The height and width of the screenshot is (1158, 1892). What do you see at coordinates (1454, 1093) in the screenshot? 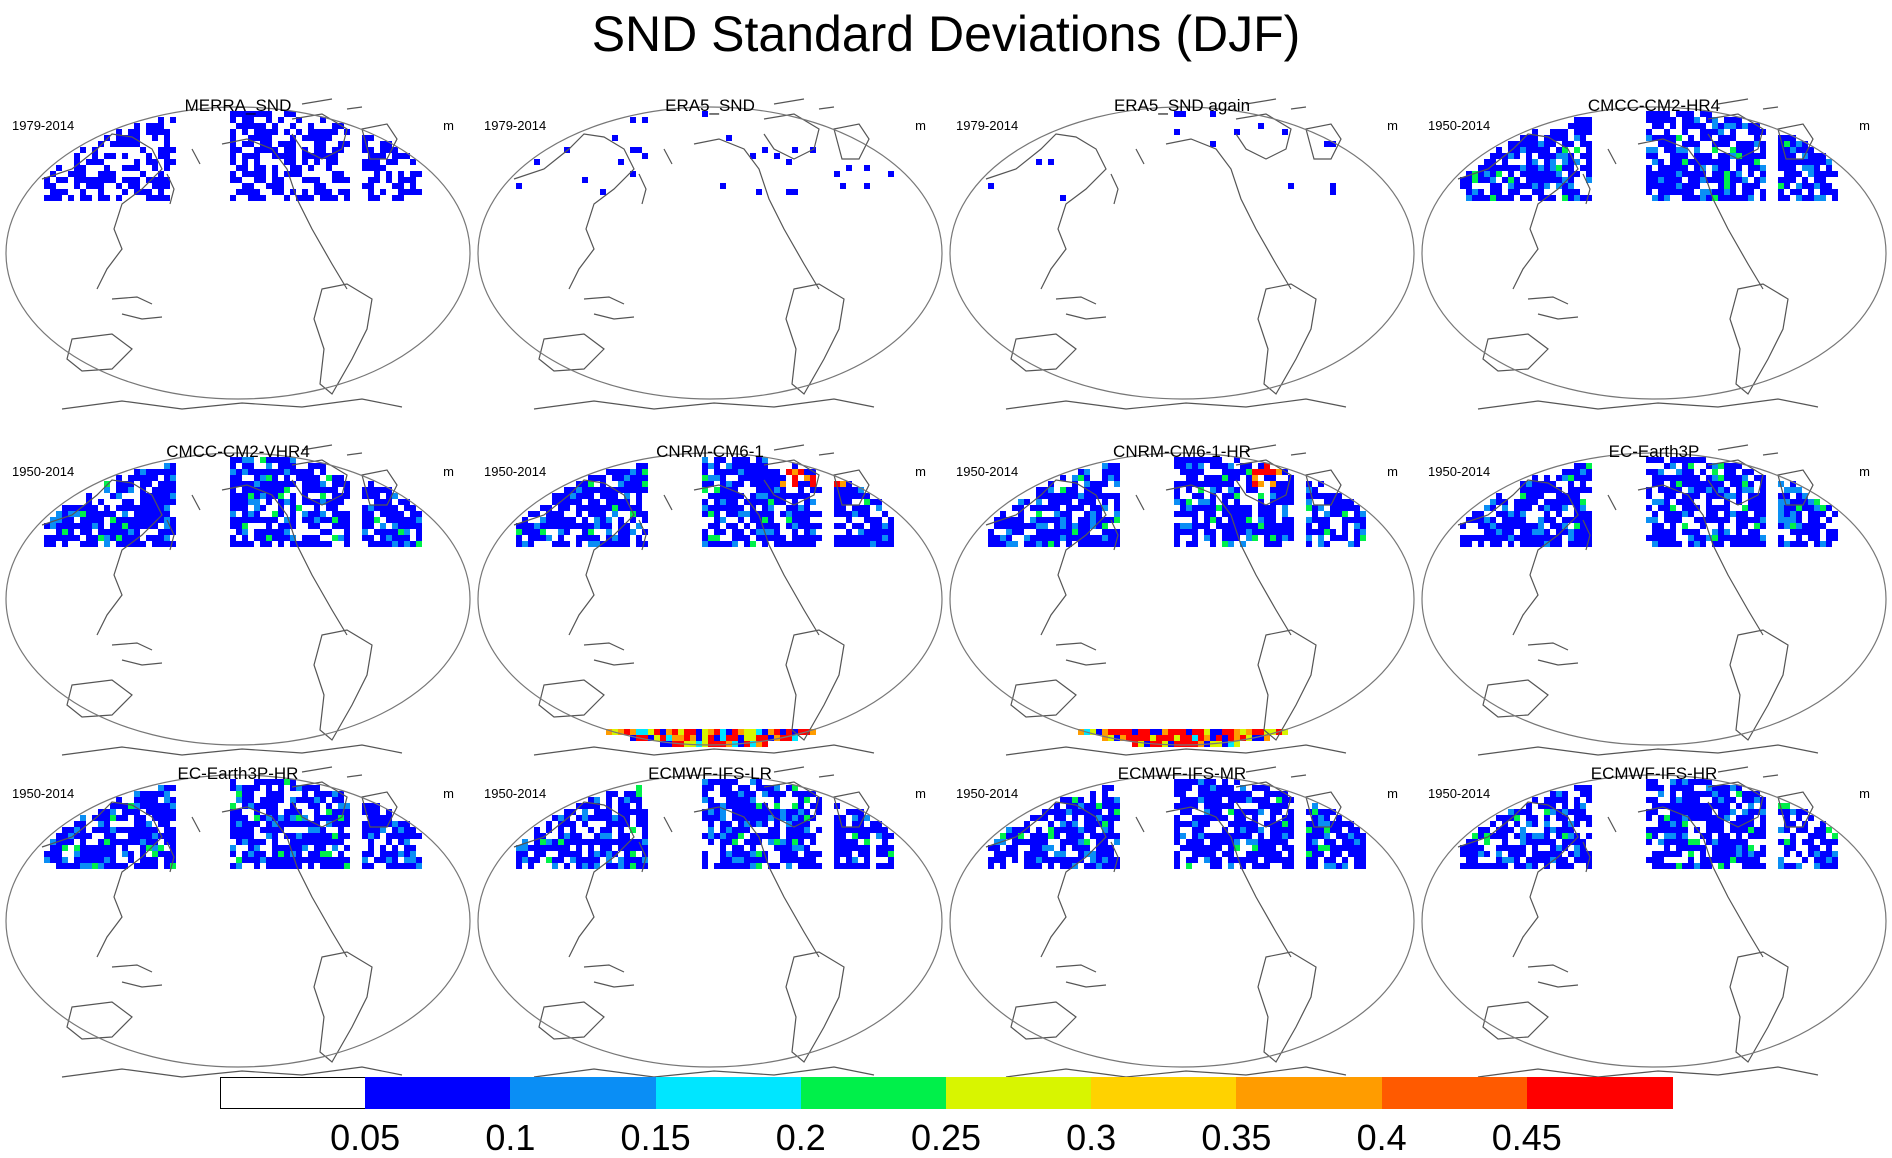
I see `colorbar-swatch` at bounding box center [1454, 1093].